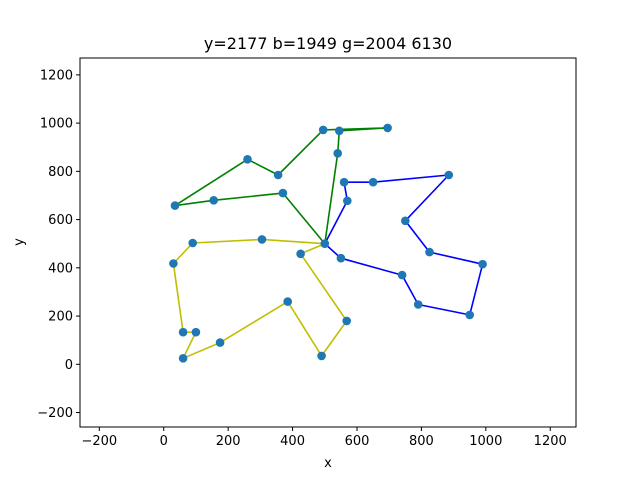  What do you see at coordinates (485, 441) in the screenshot?
I see `x-tick-label: 1000` at bounding box center [485, 441].